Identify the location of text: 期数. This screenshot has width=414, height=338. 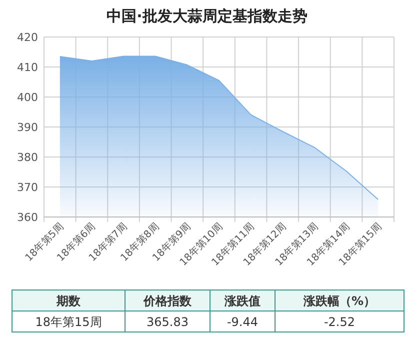
(69, 301).